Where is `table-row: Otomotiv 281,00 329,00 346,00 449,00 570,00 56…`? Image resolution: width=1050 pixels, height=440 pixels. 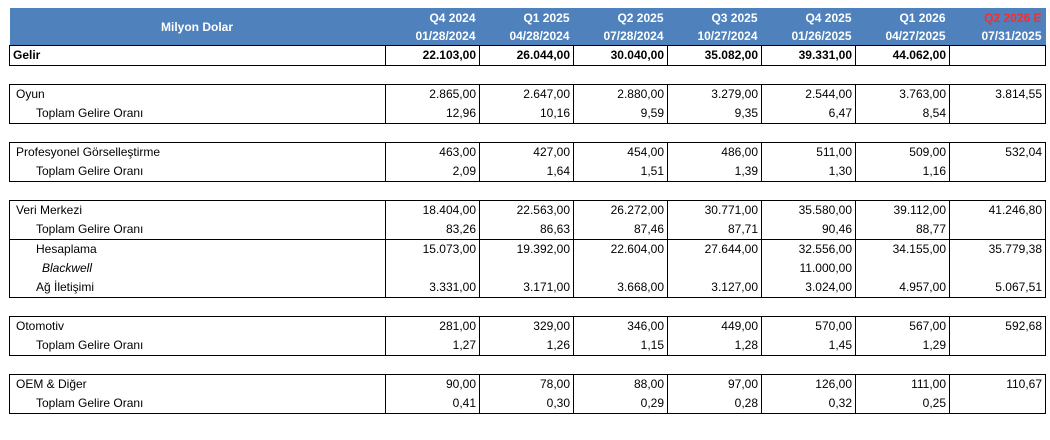
table-row: Otomotiv 281,00 329,00 346,00 449,00 570,00 56… is located at coordinates (527, 326).